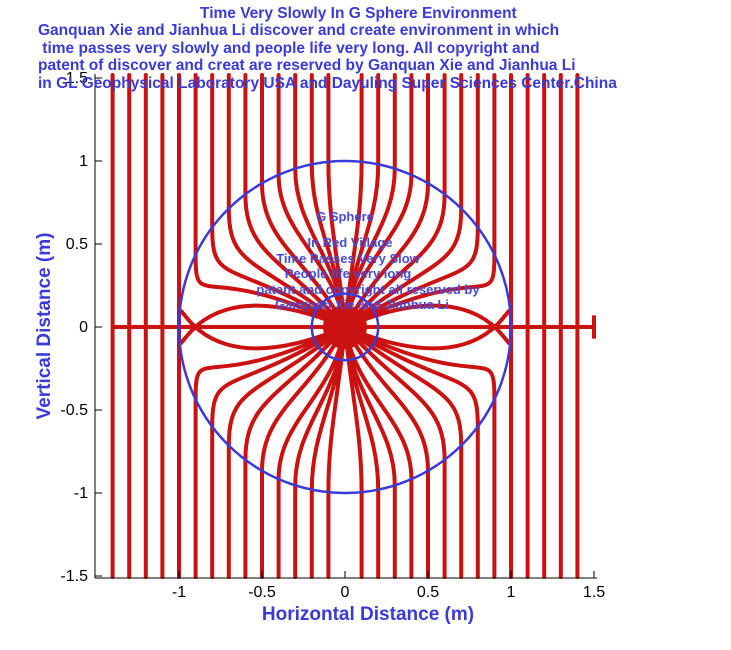 The width and height of the screenshot is (731, 650). Describe the element at coordinates (262, 592) in the screenshot. I see `x-tick-label: -0.5` at that location.